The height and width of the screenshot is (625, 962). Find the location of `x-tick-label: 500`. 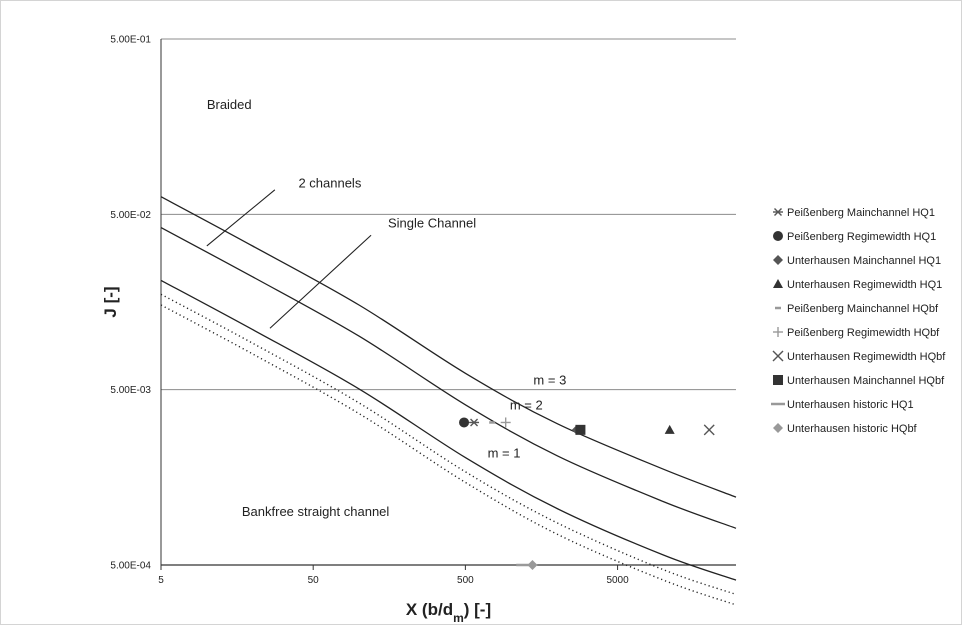

x-tick-label: 500 is located at coordinates (465, 580).